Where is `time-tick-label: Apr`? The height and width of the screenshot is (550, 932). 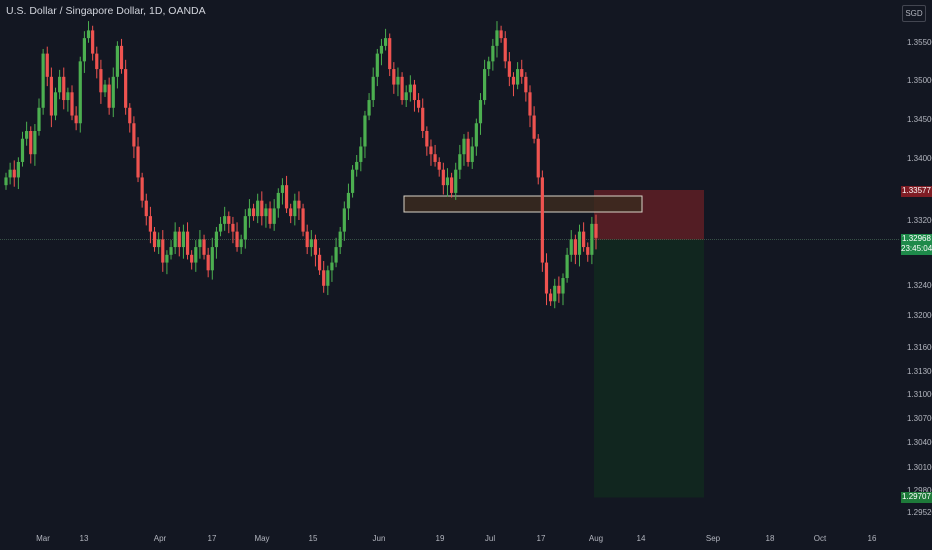
time-tick-label: Apr is located at coordinates (160, 538).